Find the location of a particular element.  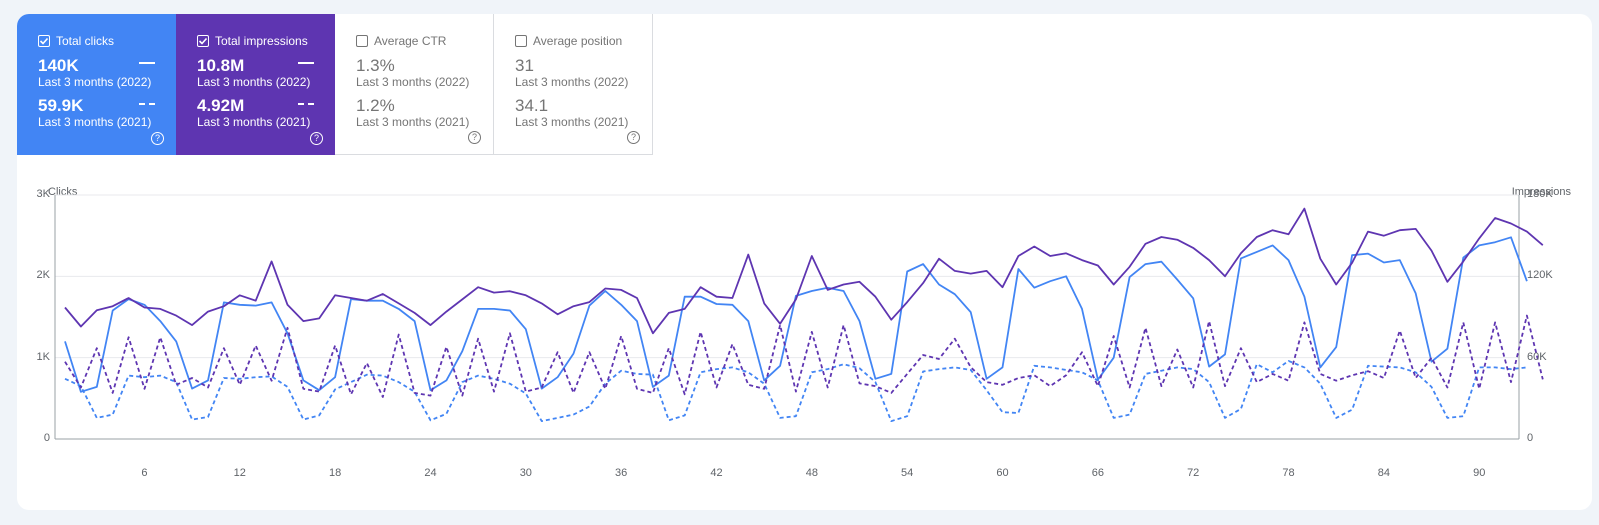

x-axis-tick-label: 60 is located at coordinates (1002, 473).